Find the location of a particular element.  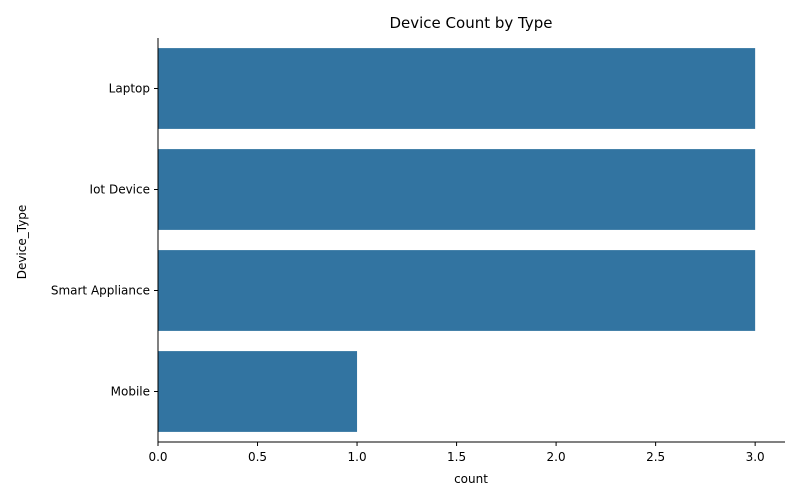

x-tick-label: 0.5 is located at coordinates (257, 457).